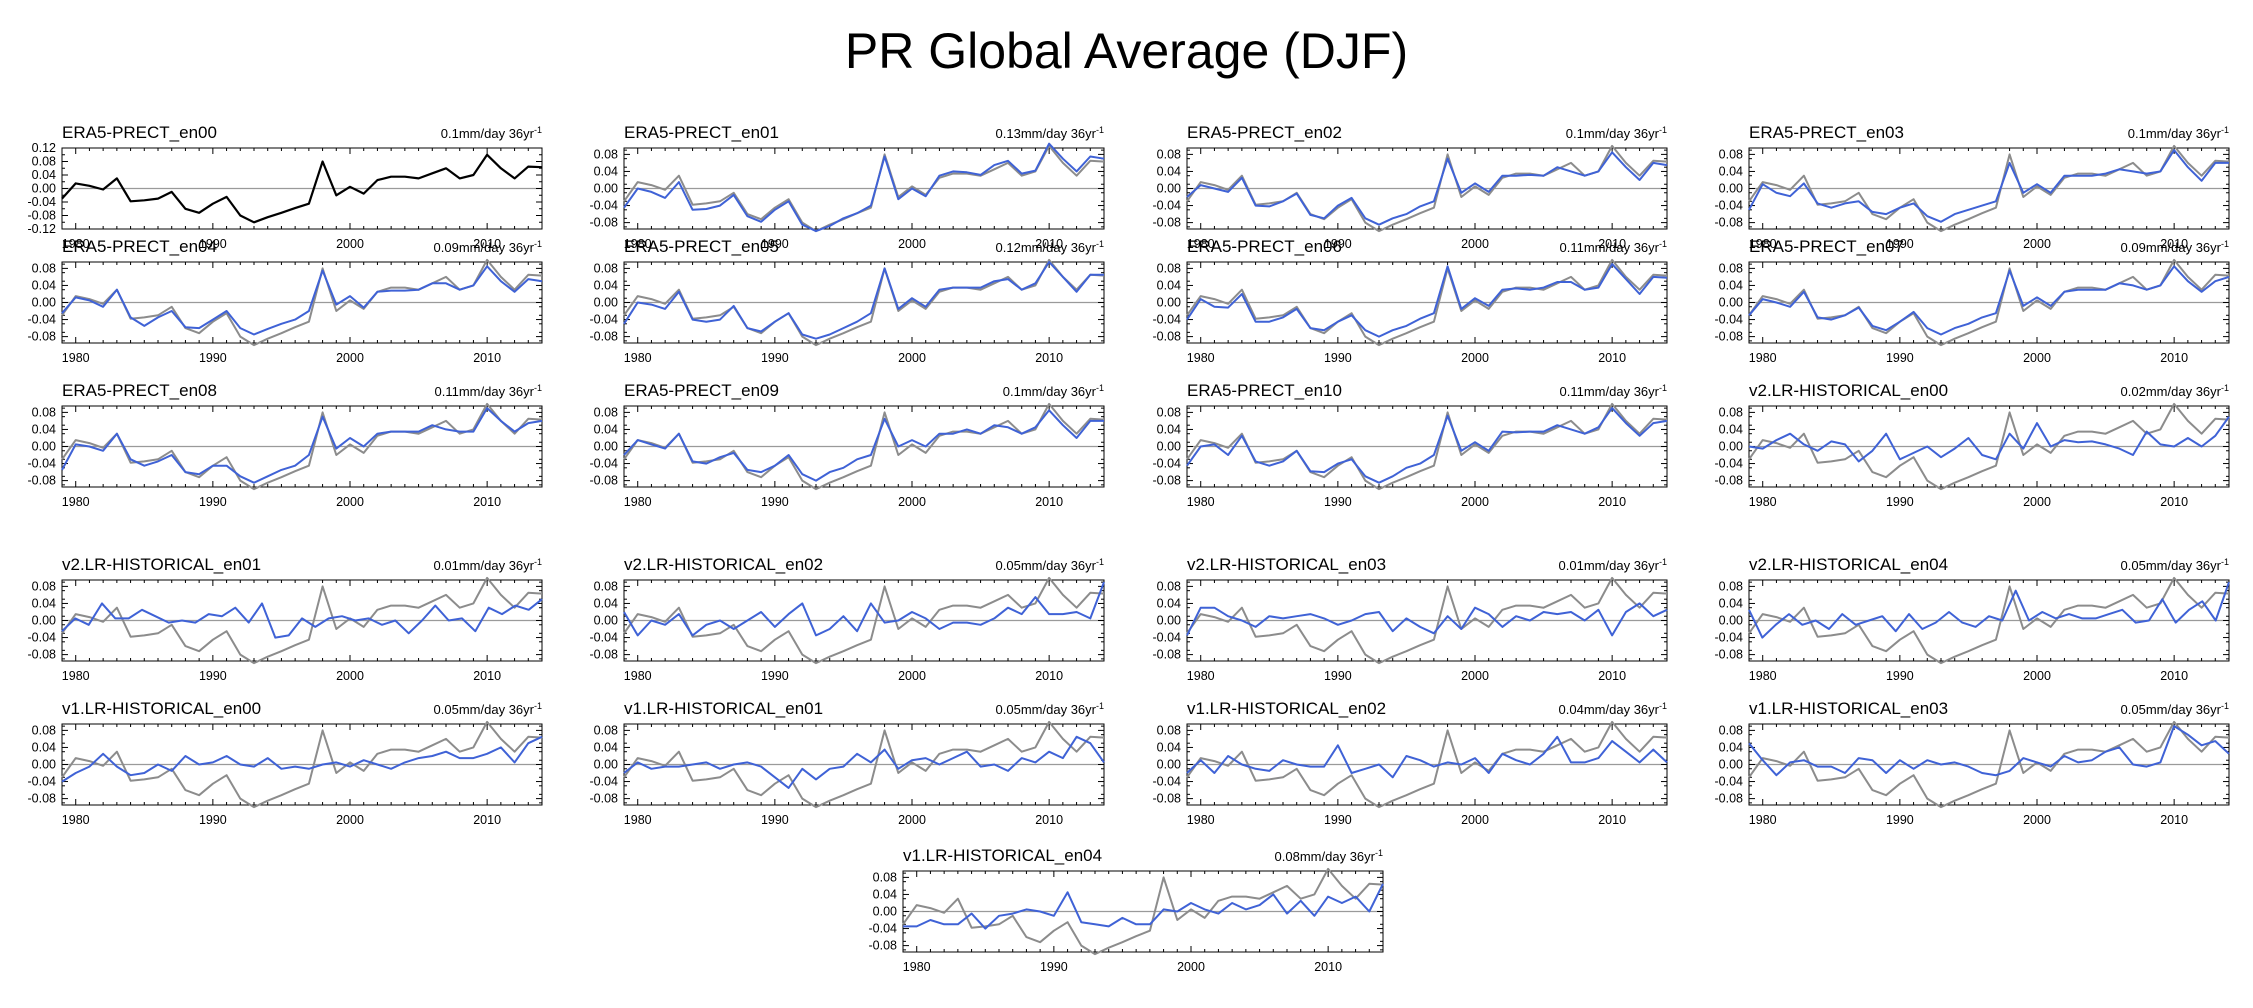  I want to click on panel-title: v1.LR-HISTORICAL_en01, so click(723, 708).